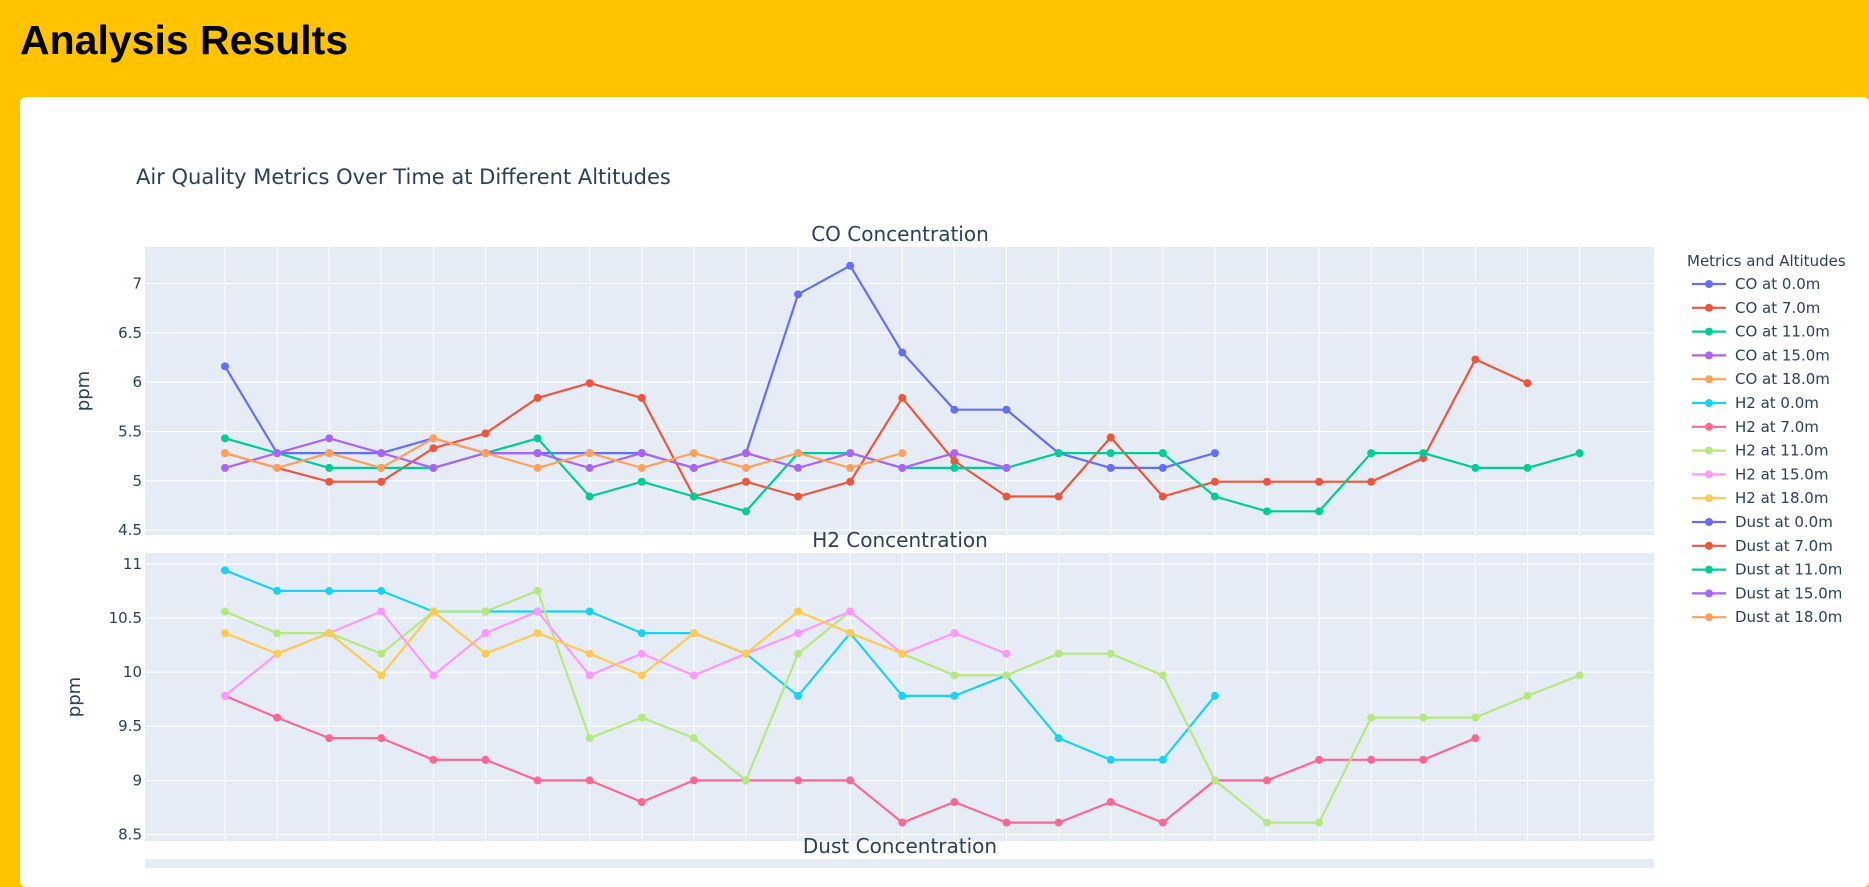 Image resolution: width=1869 pixels, height=887 pixels. Describe the element at coordinates (1781, 474) in the screenshot. I see `legend-item-label: H2 at 15.0m` at that location.